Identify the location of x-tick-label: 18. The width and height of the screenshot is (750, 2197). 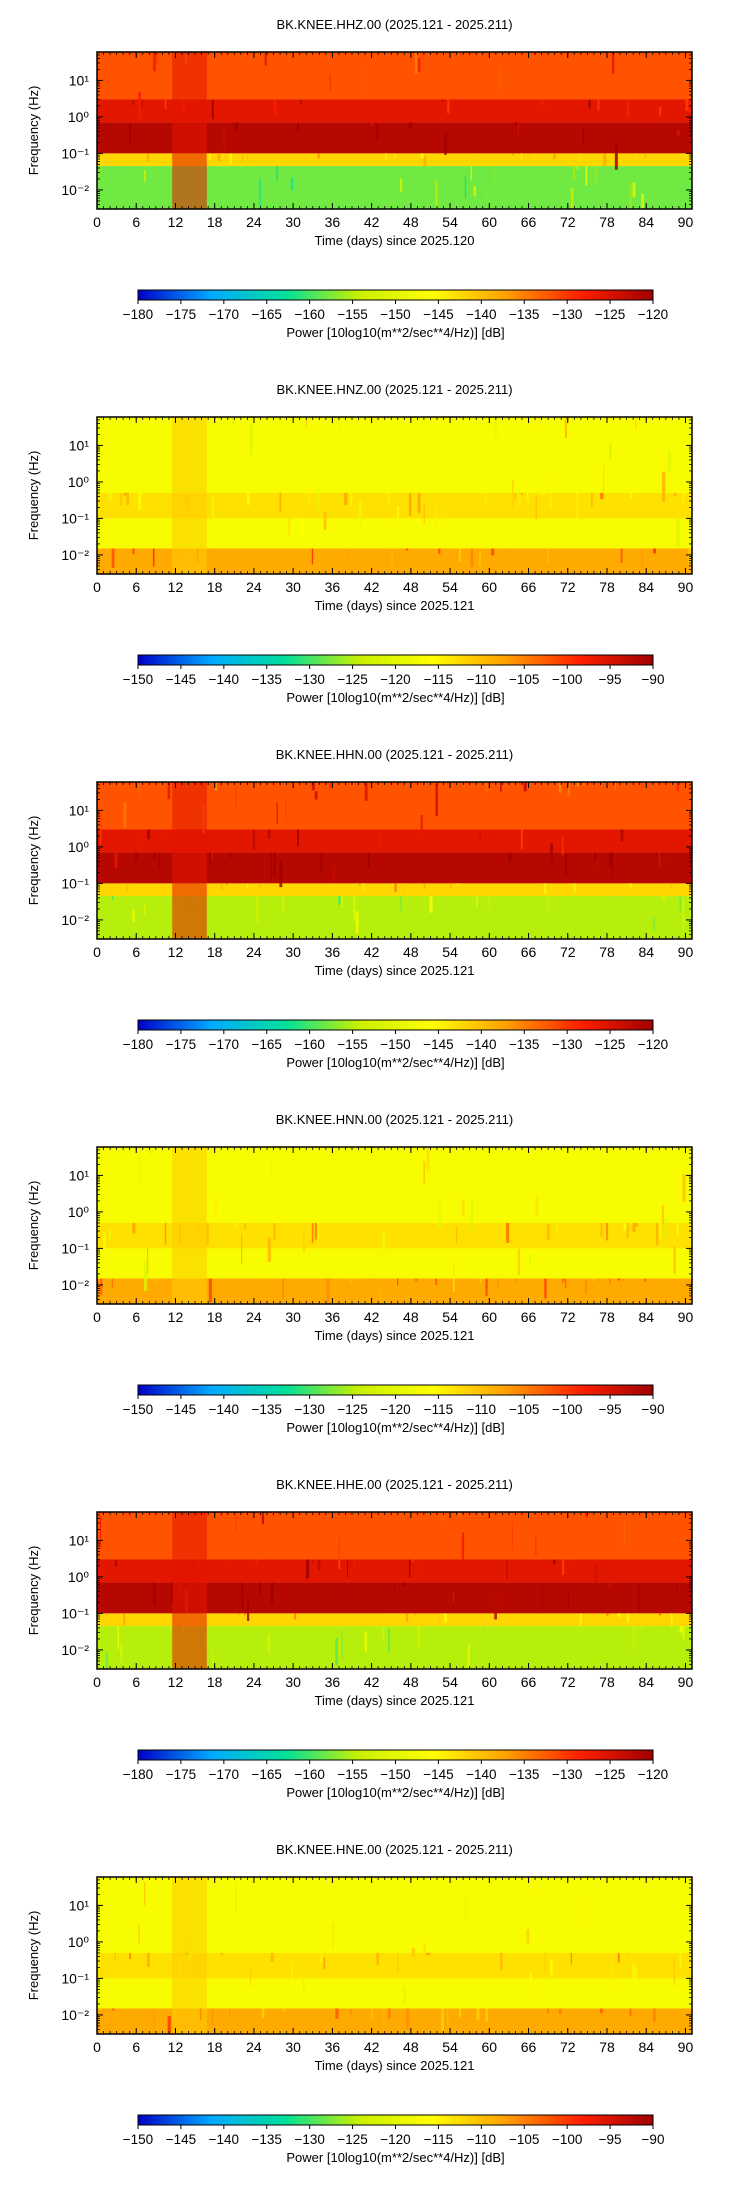
(215, 952).